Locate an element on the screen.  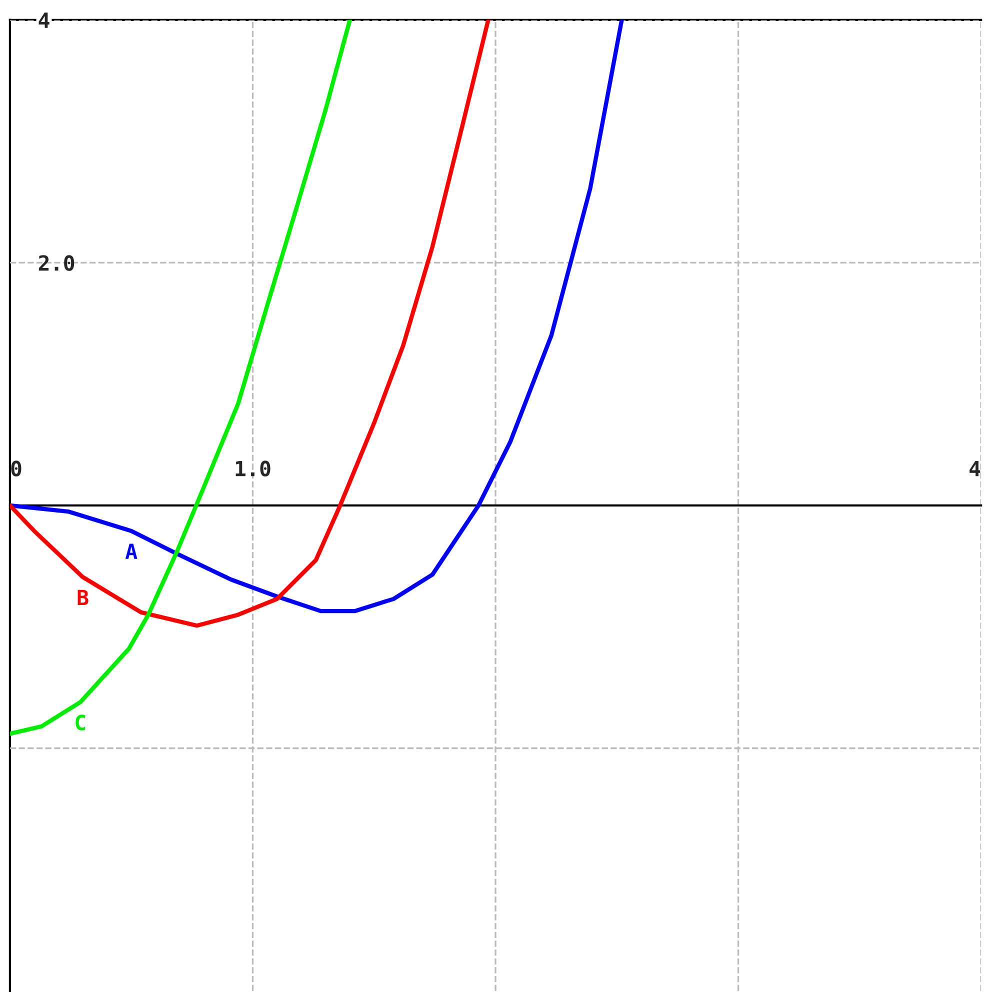
series-label: A is located at coordinates (131, 551).